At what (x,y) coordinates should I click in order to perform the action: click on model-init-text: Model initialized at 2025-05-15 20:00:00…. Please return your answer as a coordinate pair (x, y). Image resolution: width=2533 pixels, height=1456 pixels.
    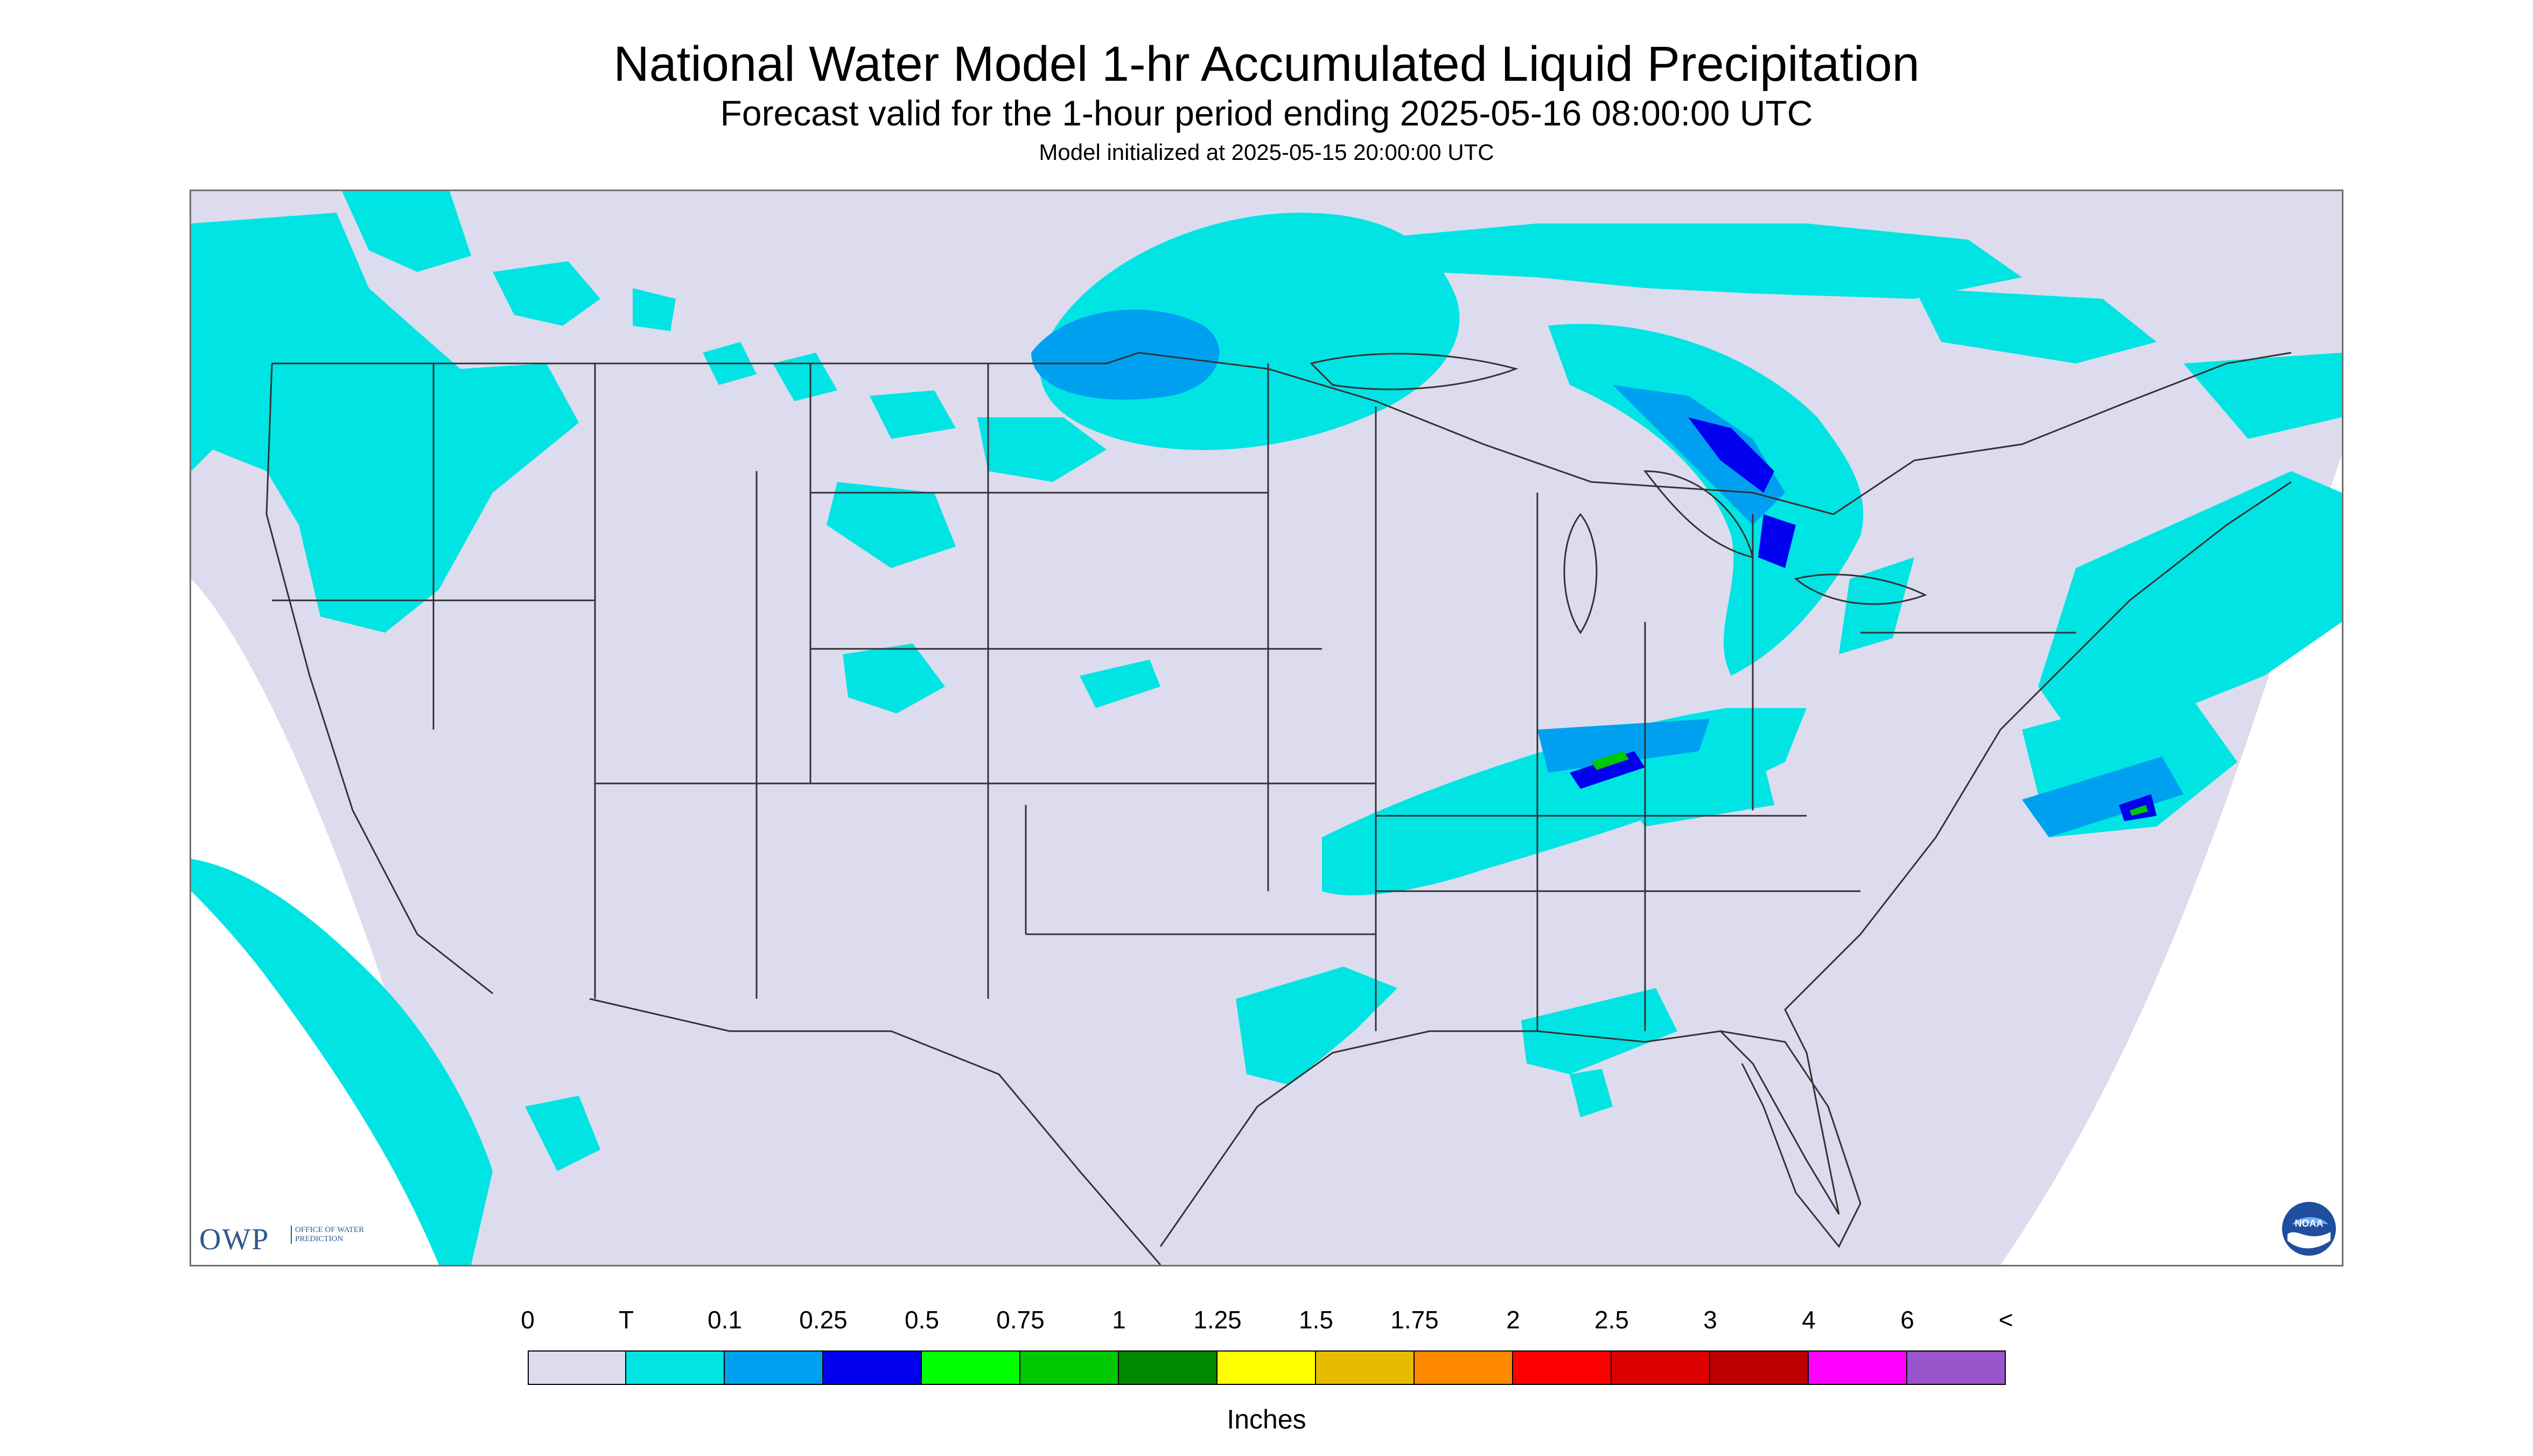
    Looking at the image, I should click on (1266, 152).